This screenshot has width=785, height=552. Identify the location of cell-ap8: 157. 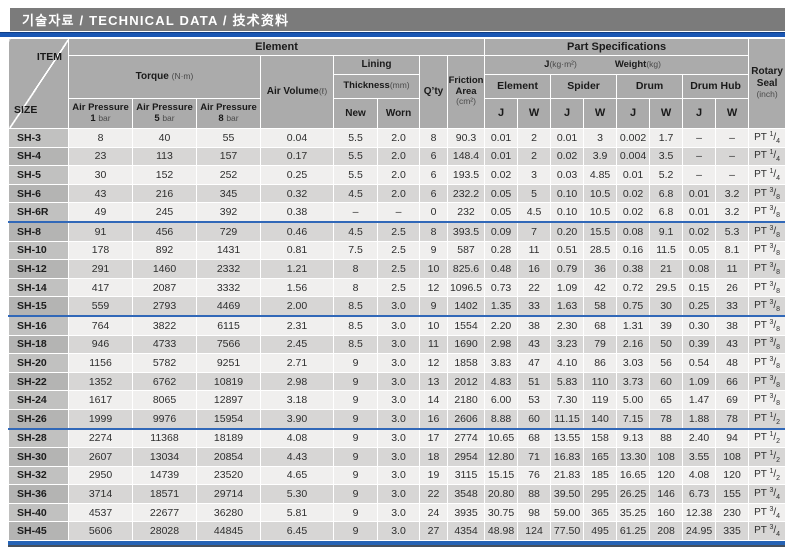
(228, 156).